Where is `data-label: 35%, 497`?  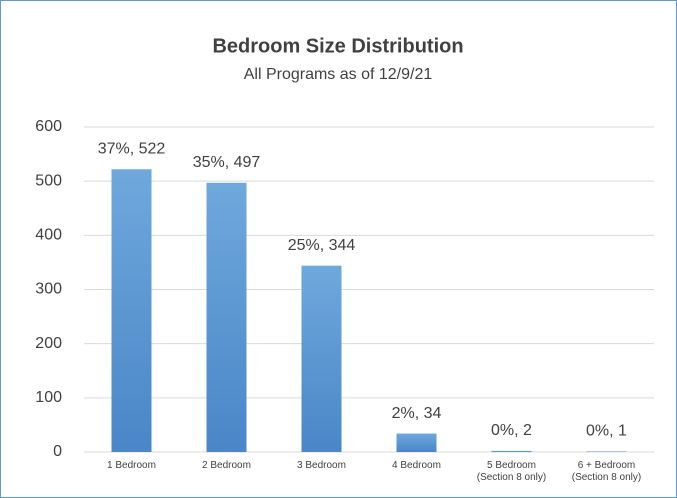
data-label: 35%, 497 is located at coordinates (227, 162).